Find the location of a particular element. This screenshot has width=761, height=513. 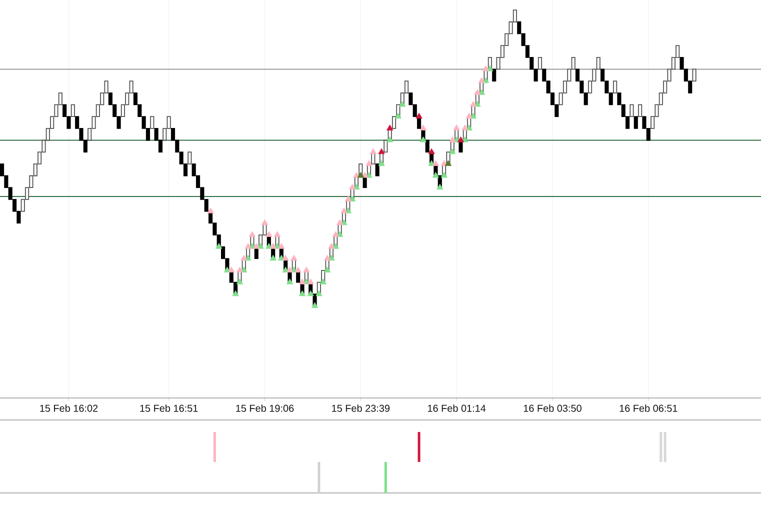

x-tick-label: 15 Feb 16:02 is located at coordinates (69, 408).